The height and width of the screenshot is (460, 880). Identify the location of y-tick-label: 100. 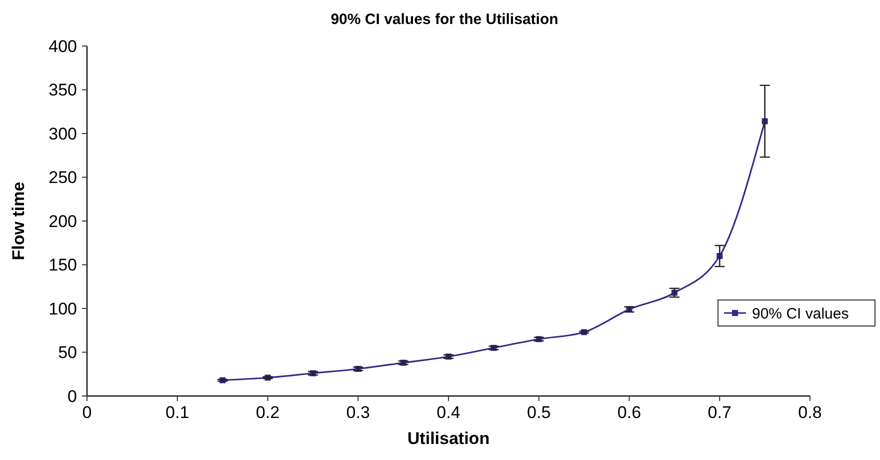
(62, 308).